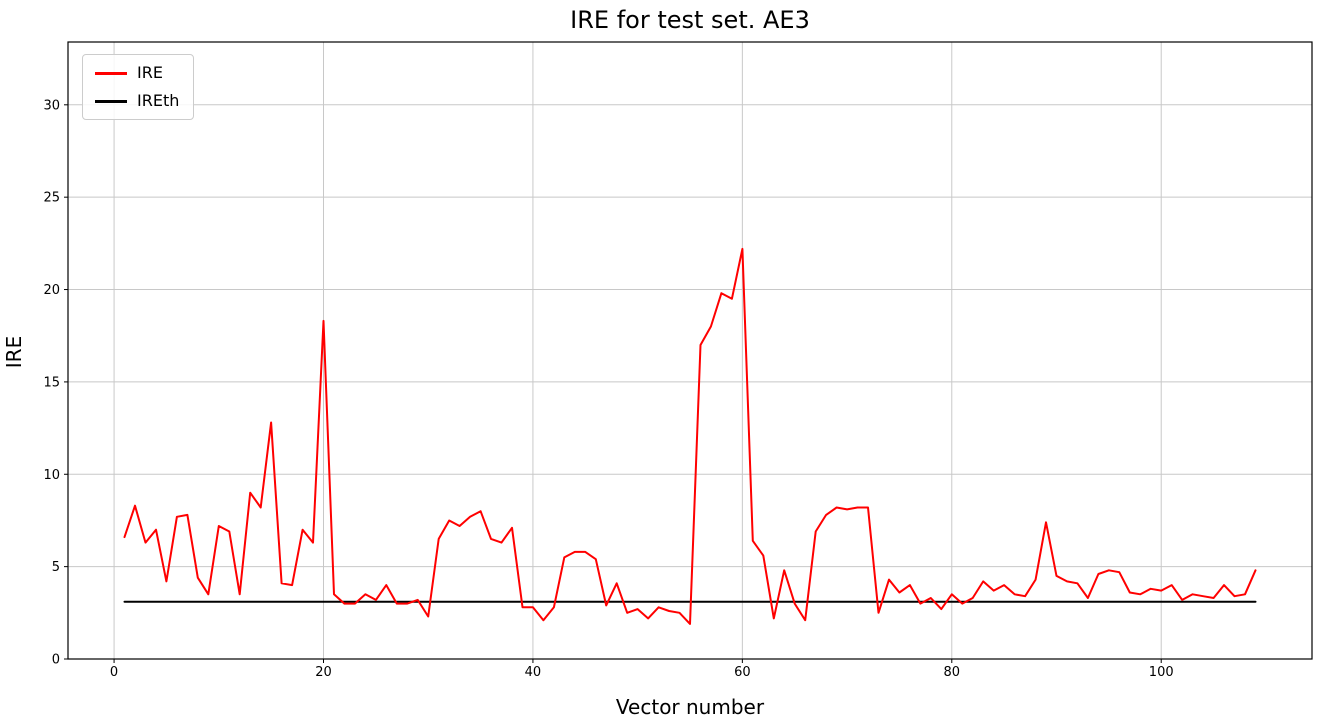 The height and width of the screenshot is (727, 1320). I want to click on x-tick-label: 80, so click(952, 672).